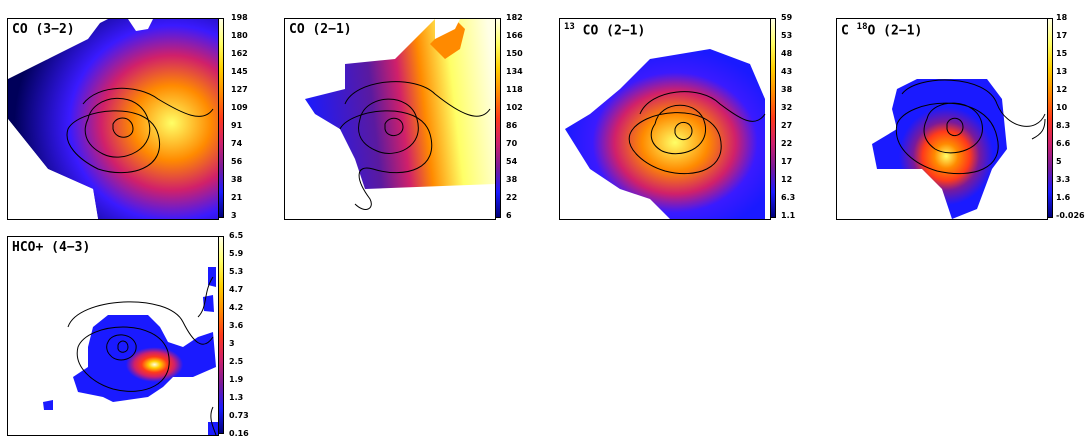 The width and height of the screenshot is (1088, 441). What do you see at coordinates (1062, 17) in the screenshot?
I see `tick-label: 18` at bounding box center [1062, 17].